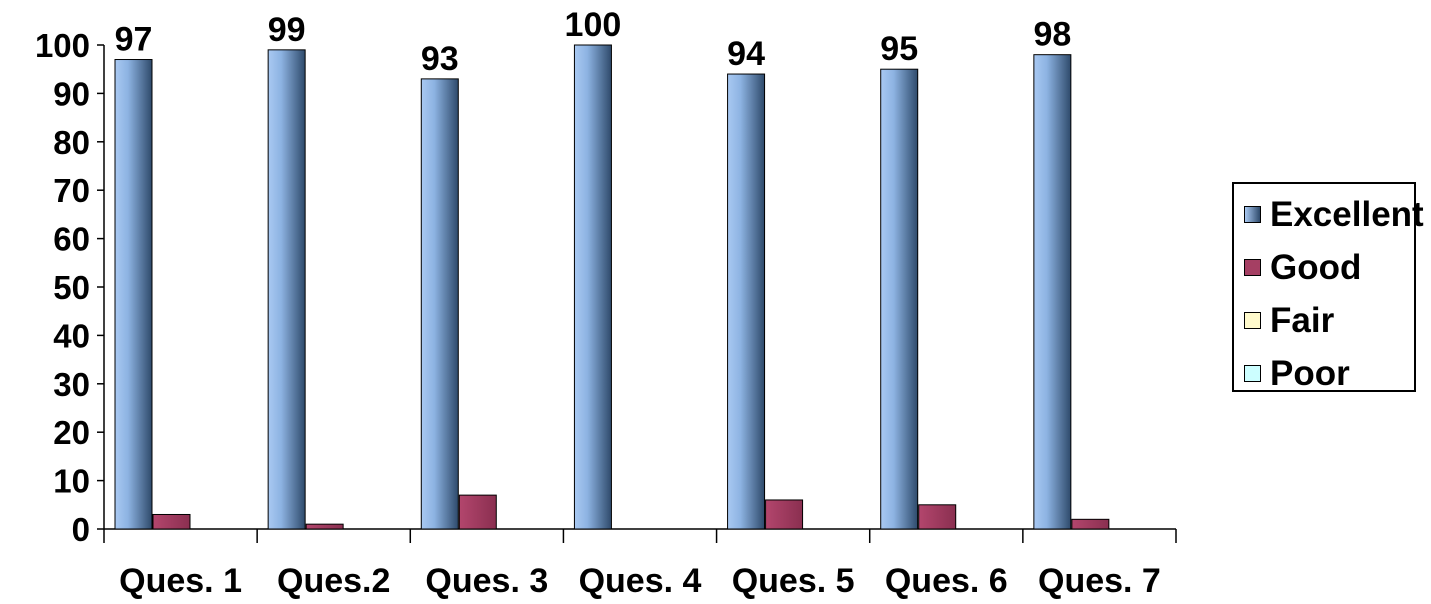  What do you see at coordinates (1316, 267) in the screenshot?
I see `legend-label: Good` at bounding box center [1316, 267].